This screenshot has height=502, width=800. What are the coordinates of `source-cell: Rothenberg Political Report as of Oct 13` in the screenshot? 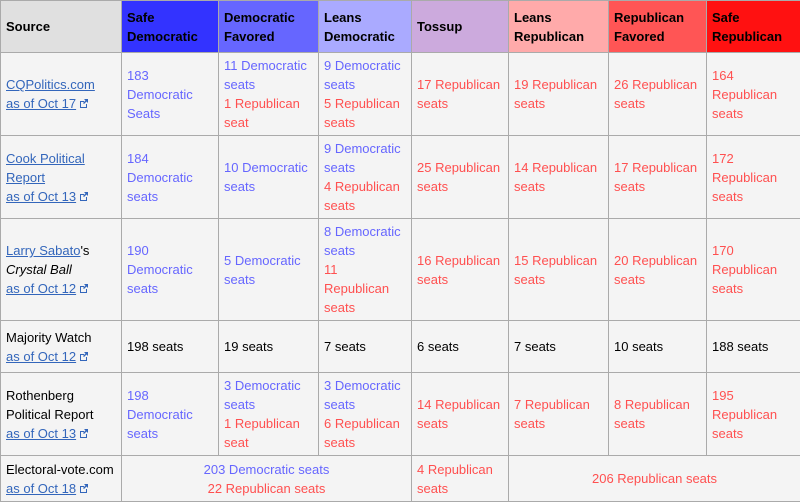 It's located at (61, 414).